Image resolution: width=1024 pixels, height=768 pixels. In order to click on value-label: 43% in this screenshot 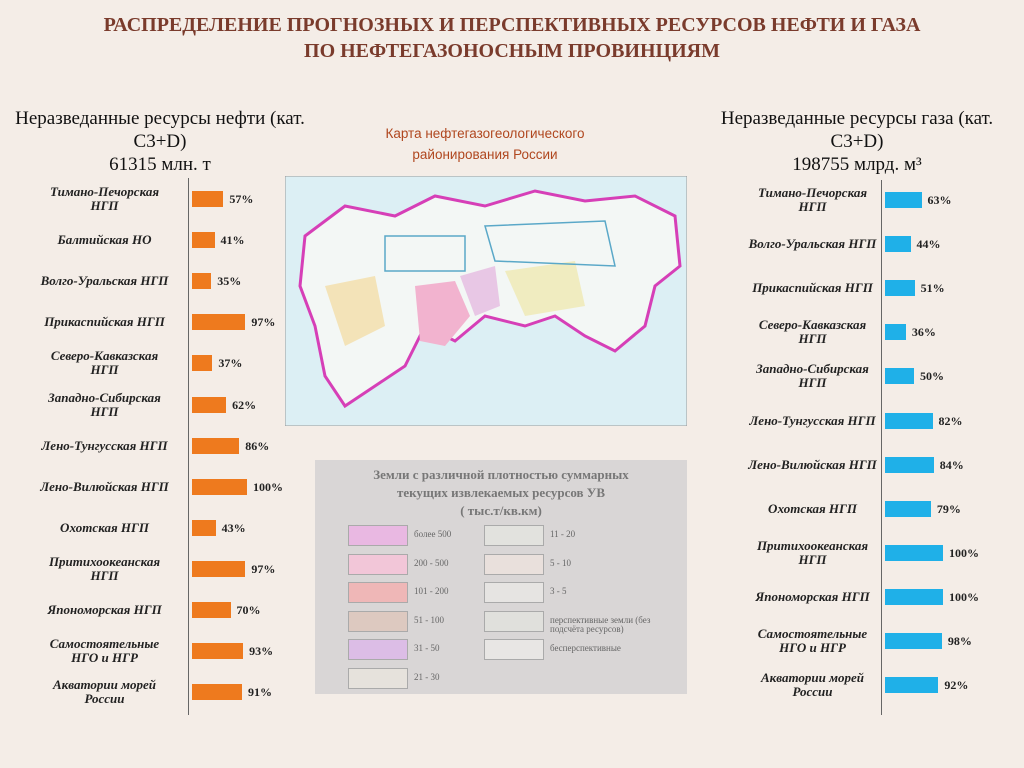, I will do `click(233, 527)`.